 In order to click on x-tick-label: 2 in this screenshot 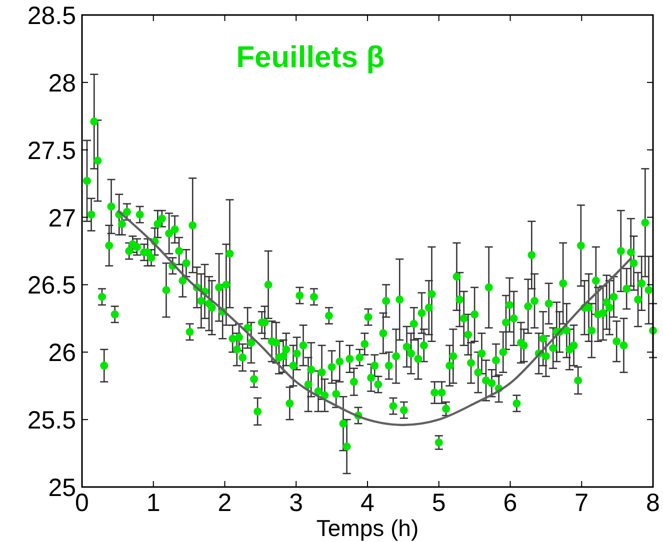, I will do `click(225, 503)`.